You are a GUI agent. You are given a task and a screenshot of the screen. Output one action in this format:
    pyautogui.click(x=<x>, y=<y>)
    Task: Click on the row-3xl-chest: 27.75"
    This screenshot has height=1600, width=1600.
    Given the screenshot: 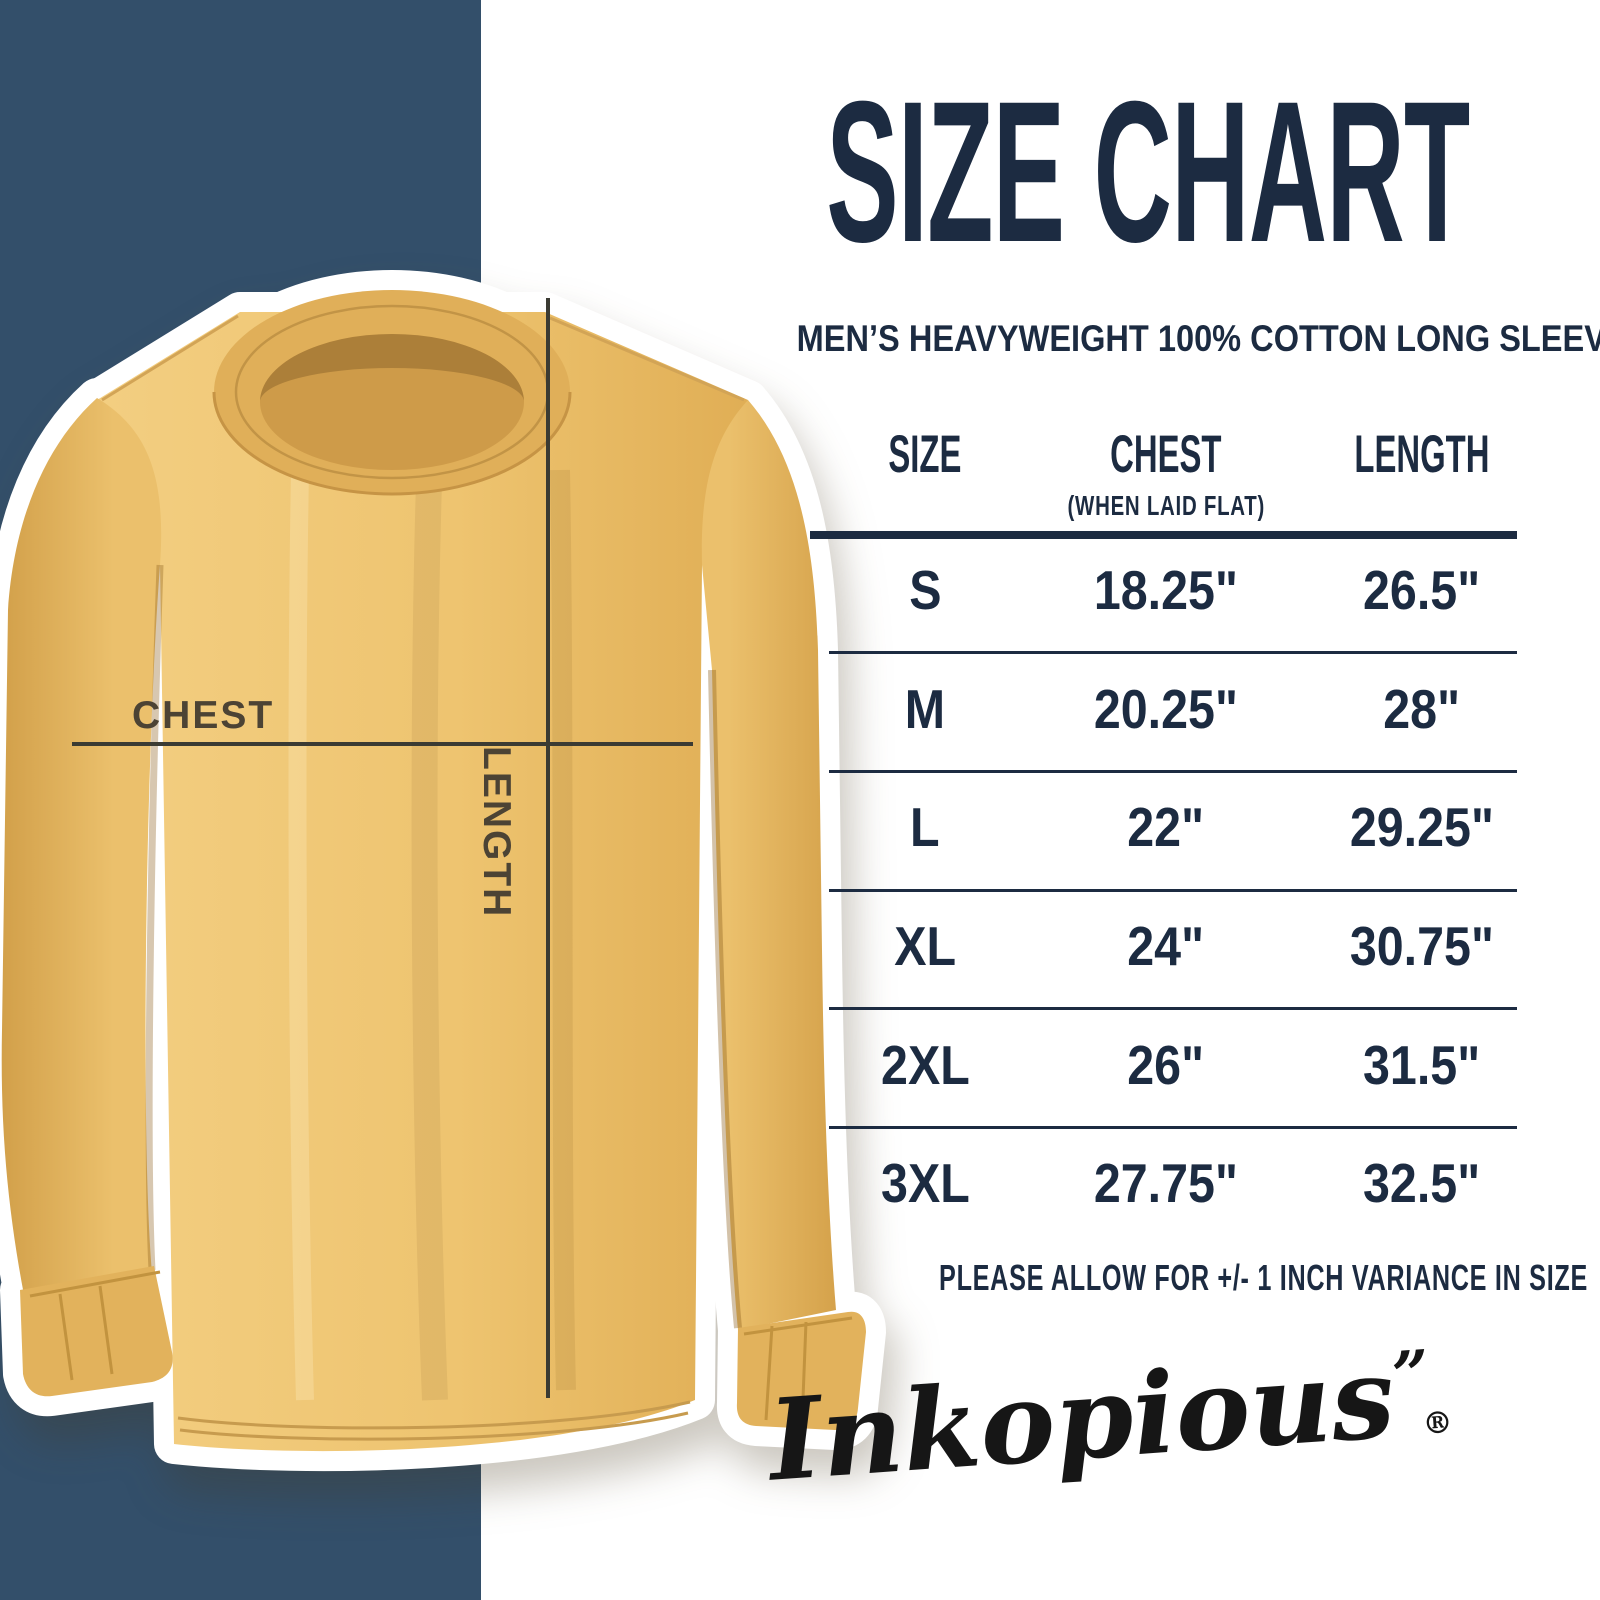 What is the action you would take?
    pyautogui.click(x=1166, y=1183)
    